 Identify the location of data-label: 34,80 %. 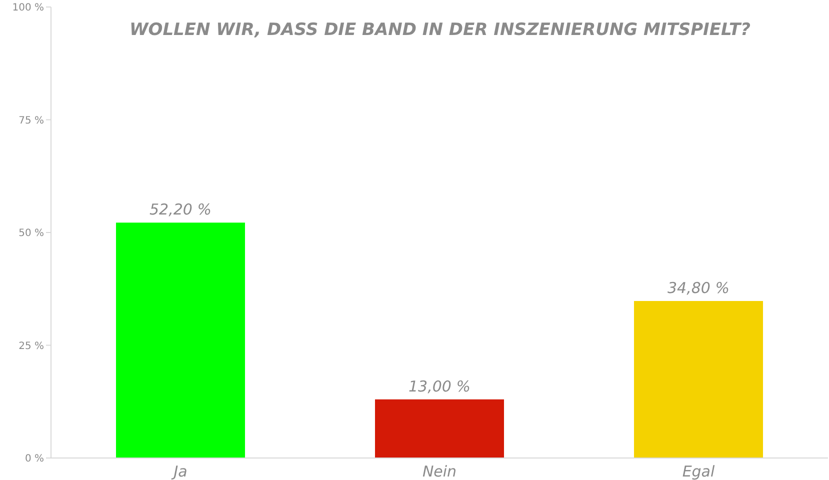
(699, 288).